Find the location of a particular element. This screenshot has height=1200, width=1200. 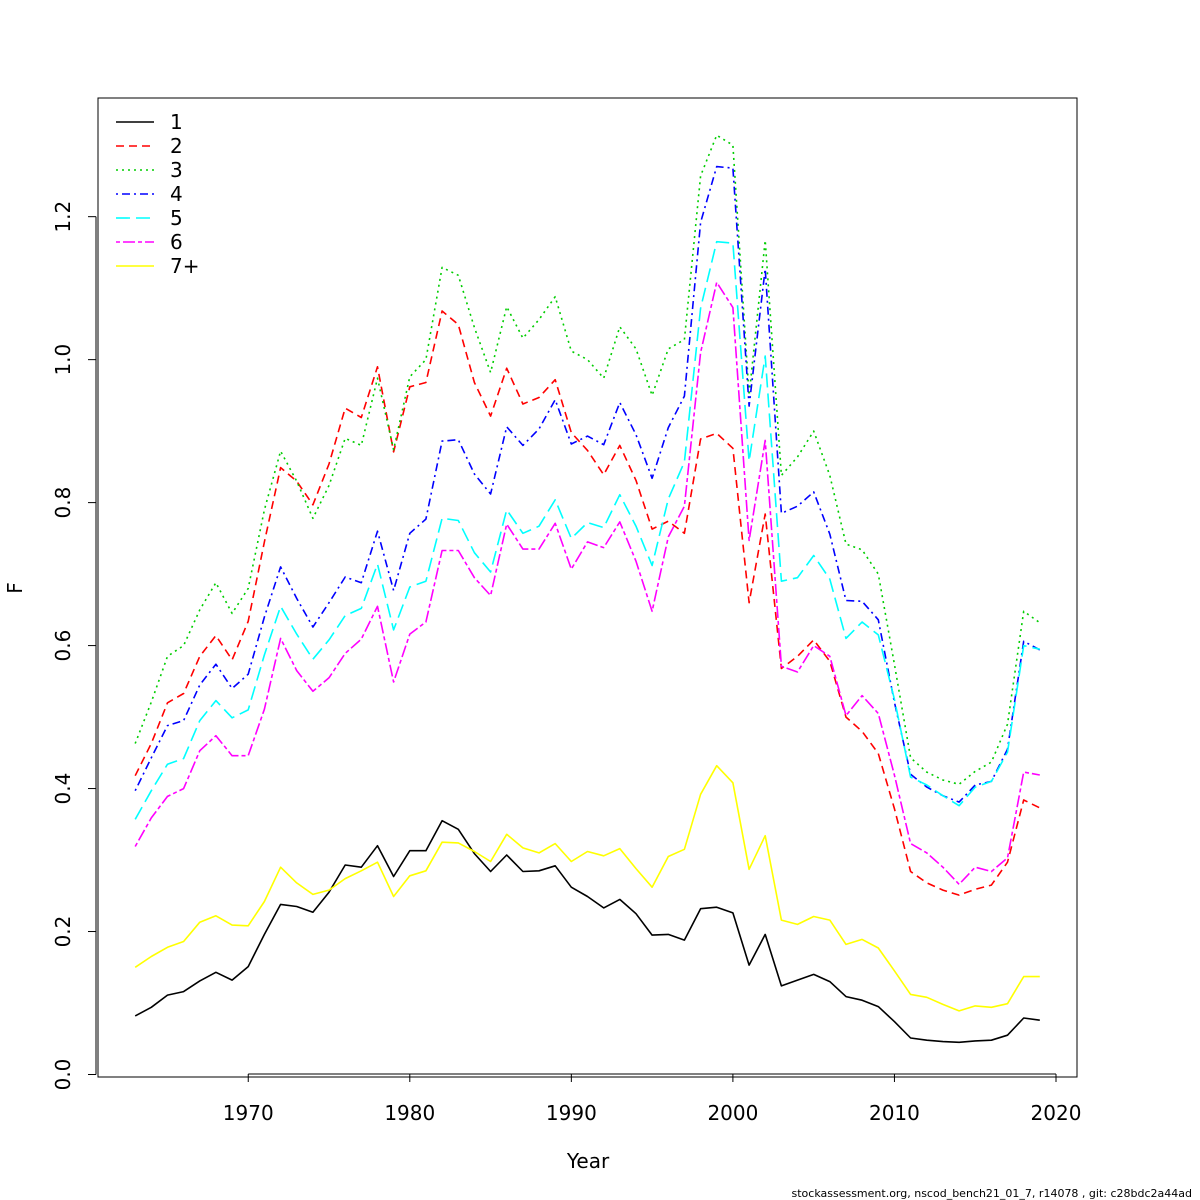

x-axis: 1970 1980 1990 2000 2010 2020 is located at coordinates (652, 1099).